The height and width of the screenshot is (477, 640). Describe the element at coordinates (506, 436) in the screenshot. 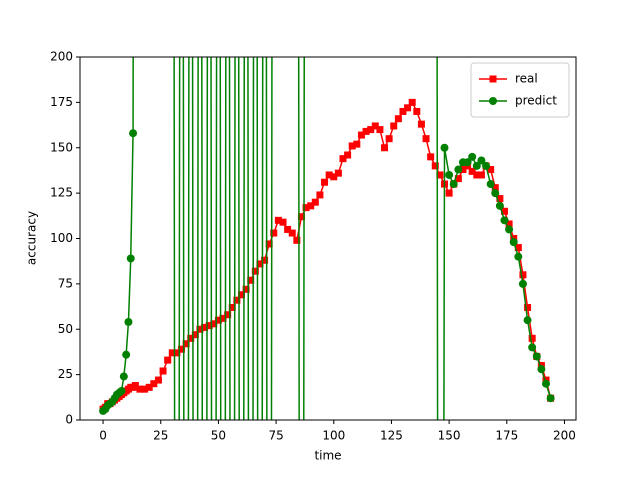

I see `x-tick-label: 175` at that location.